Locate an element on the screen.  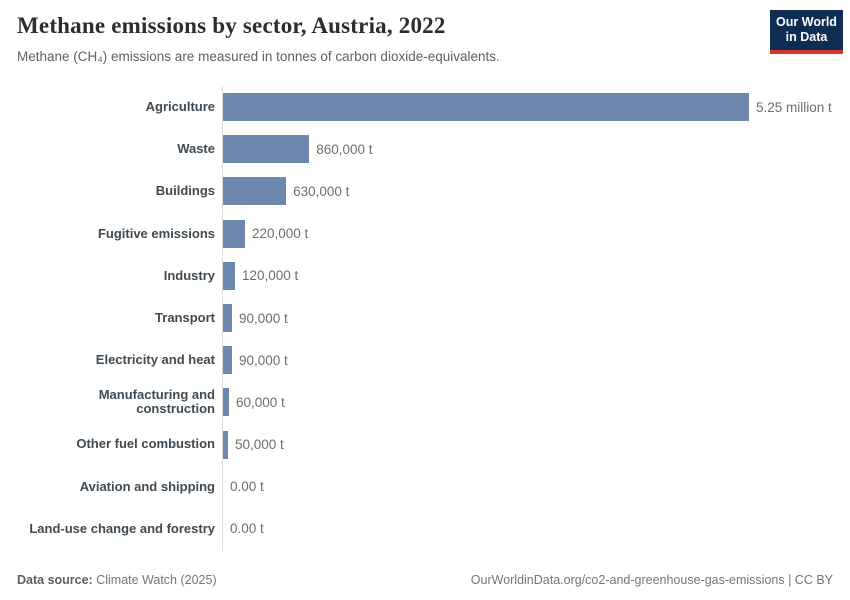
chart-row: Waste 860,000 t is located at coordinates (425, 149).